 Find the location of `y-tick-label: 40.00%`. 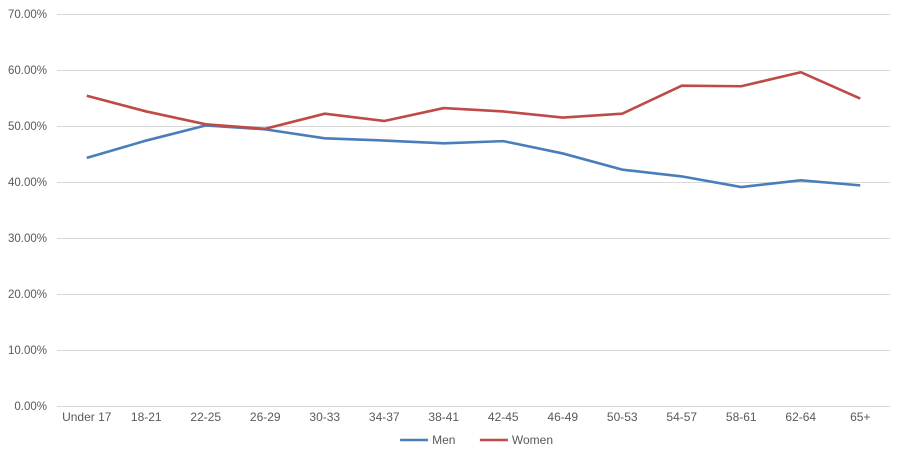

y-tick-label: 40.00% is located at coordinates (27, 183).